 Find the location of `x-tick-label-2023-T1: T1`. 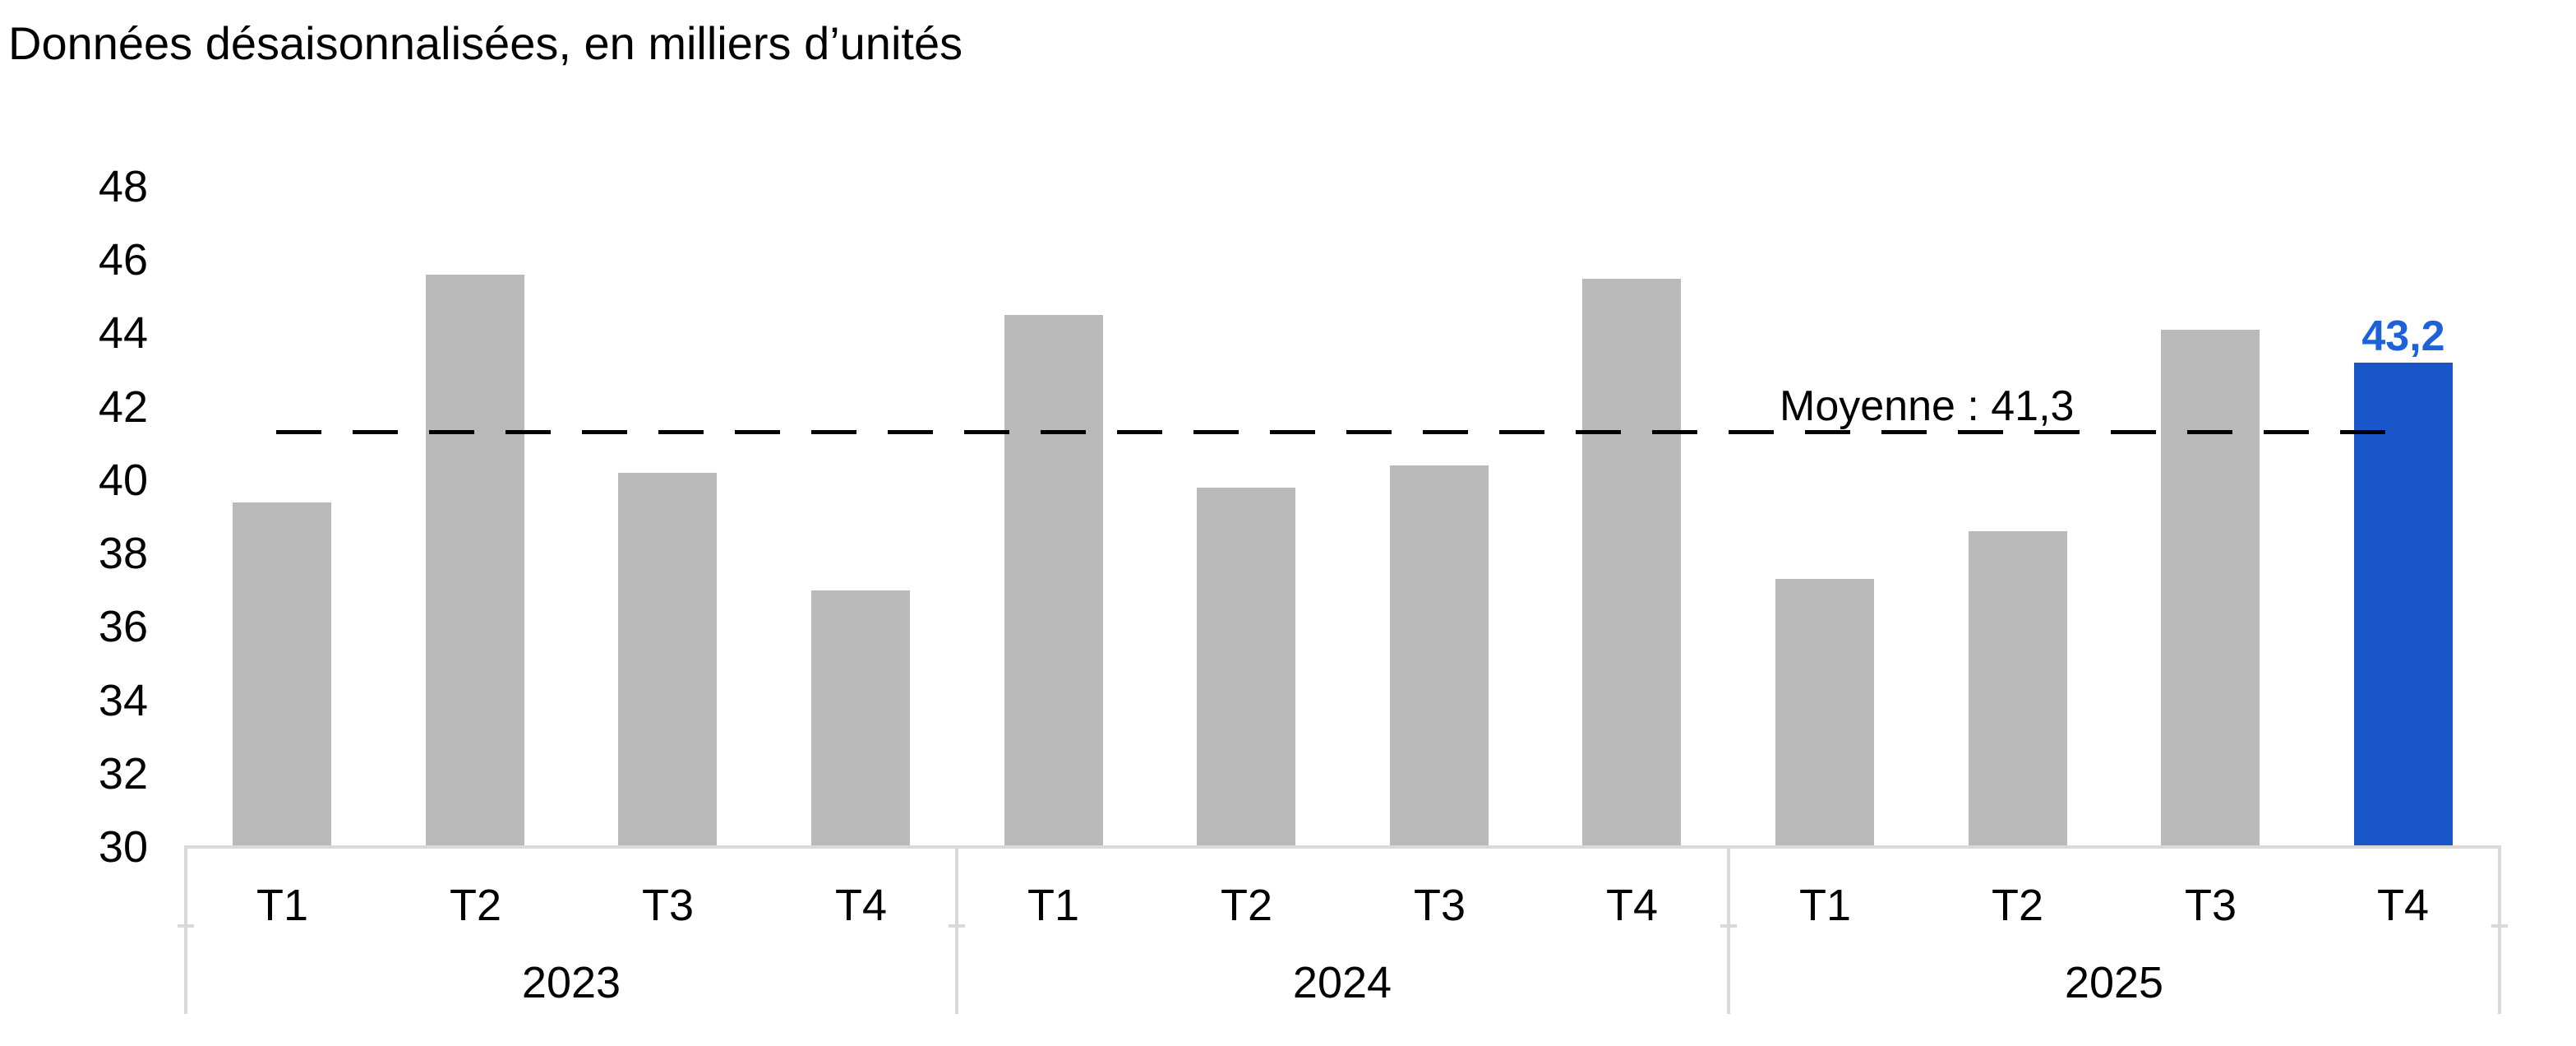

x-tick-label-2023-T1: T1 is located at coordinates (282, 906).